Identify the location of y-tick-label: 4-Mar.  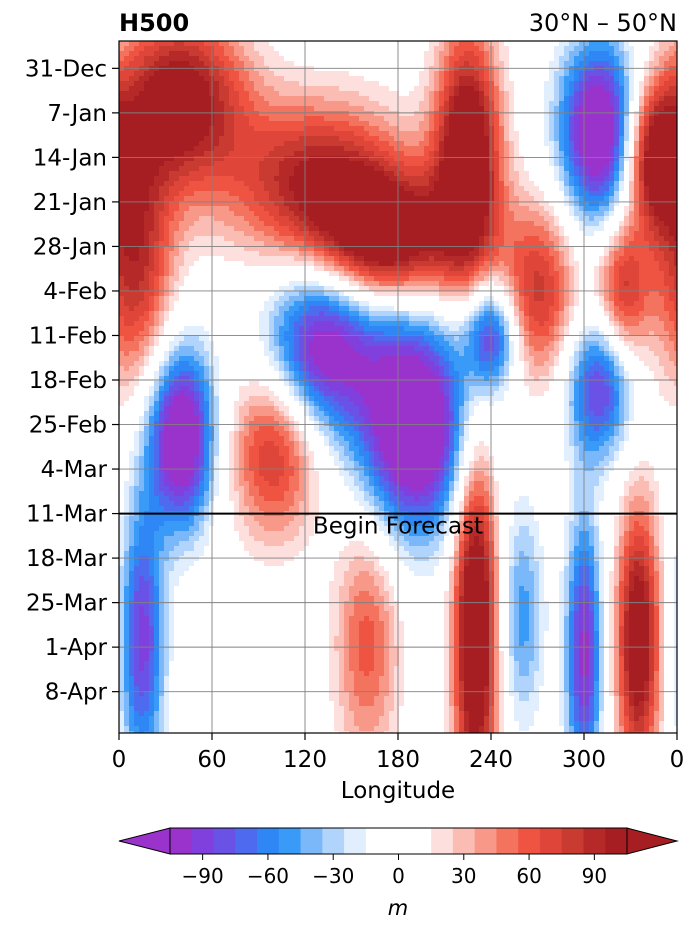
(74, 470).